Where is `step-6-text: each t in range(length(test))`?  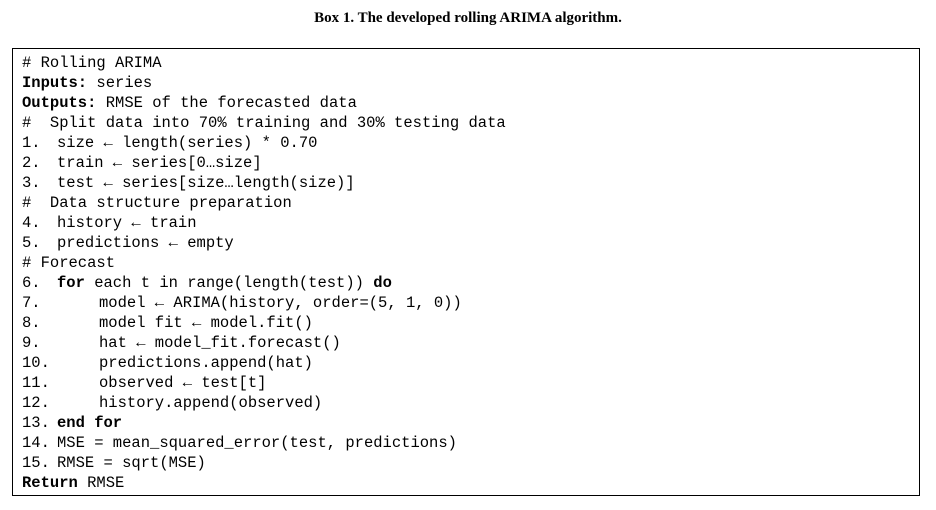
step-6-text: each t in range(length(test)) is located at coordinates (229, 283).